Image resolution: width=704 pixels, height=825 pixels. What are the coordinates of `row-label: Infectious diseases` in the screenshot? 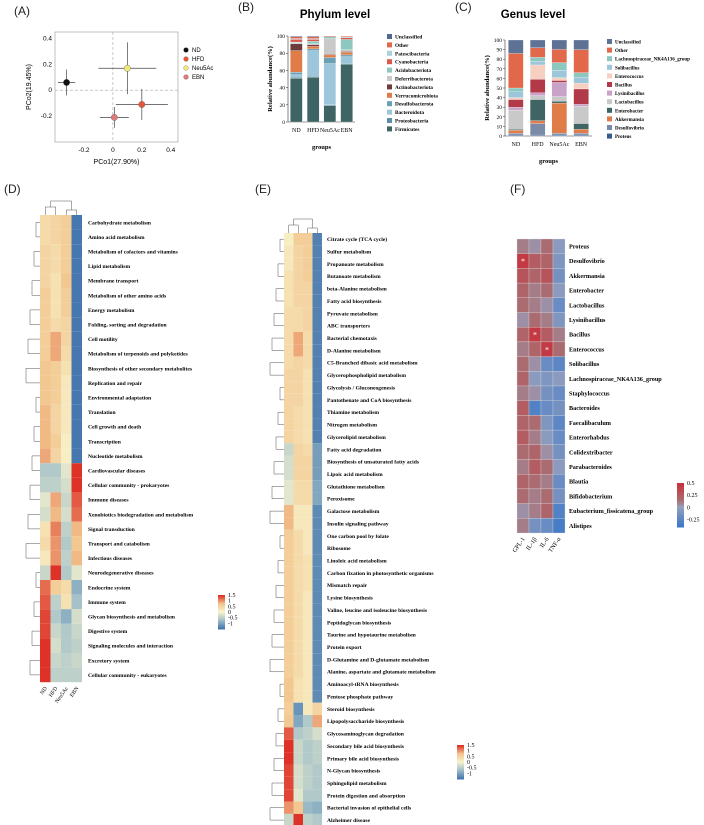 It's located at (110, 559).